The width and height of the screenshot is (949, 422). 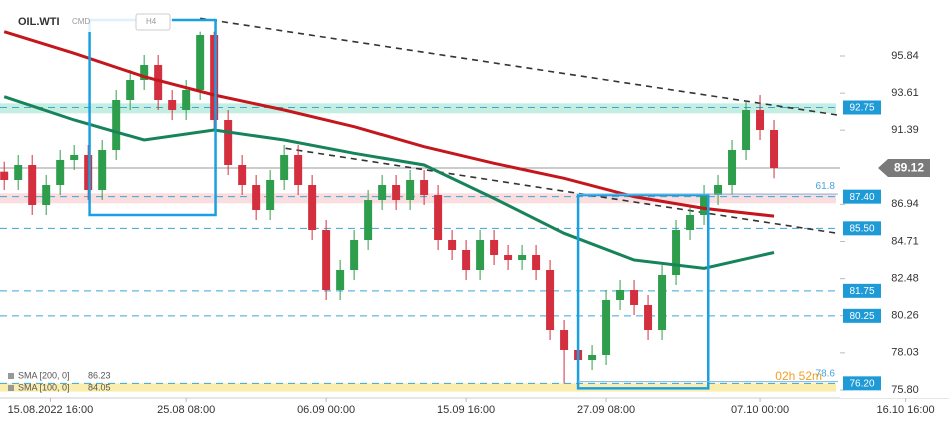 I want to click on legend-name: SMA [100, 0], so click(x=44, y=387).